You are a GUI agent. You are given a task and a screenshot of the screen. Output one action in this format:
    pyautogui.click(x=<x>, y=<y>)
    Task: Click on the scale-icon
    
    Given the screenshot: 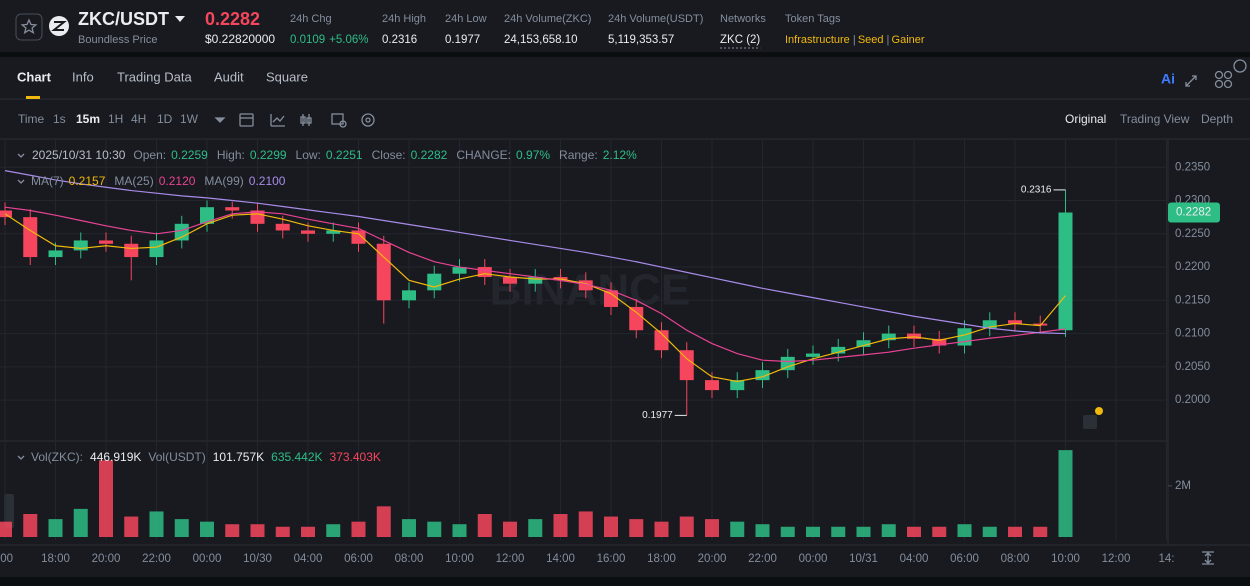 What is the action you would take?
    pyautogui.click(x=1208, y=558)
    